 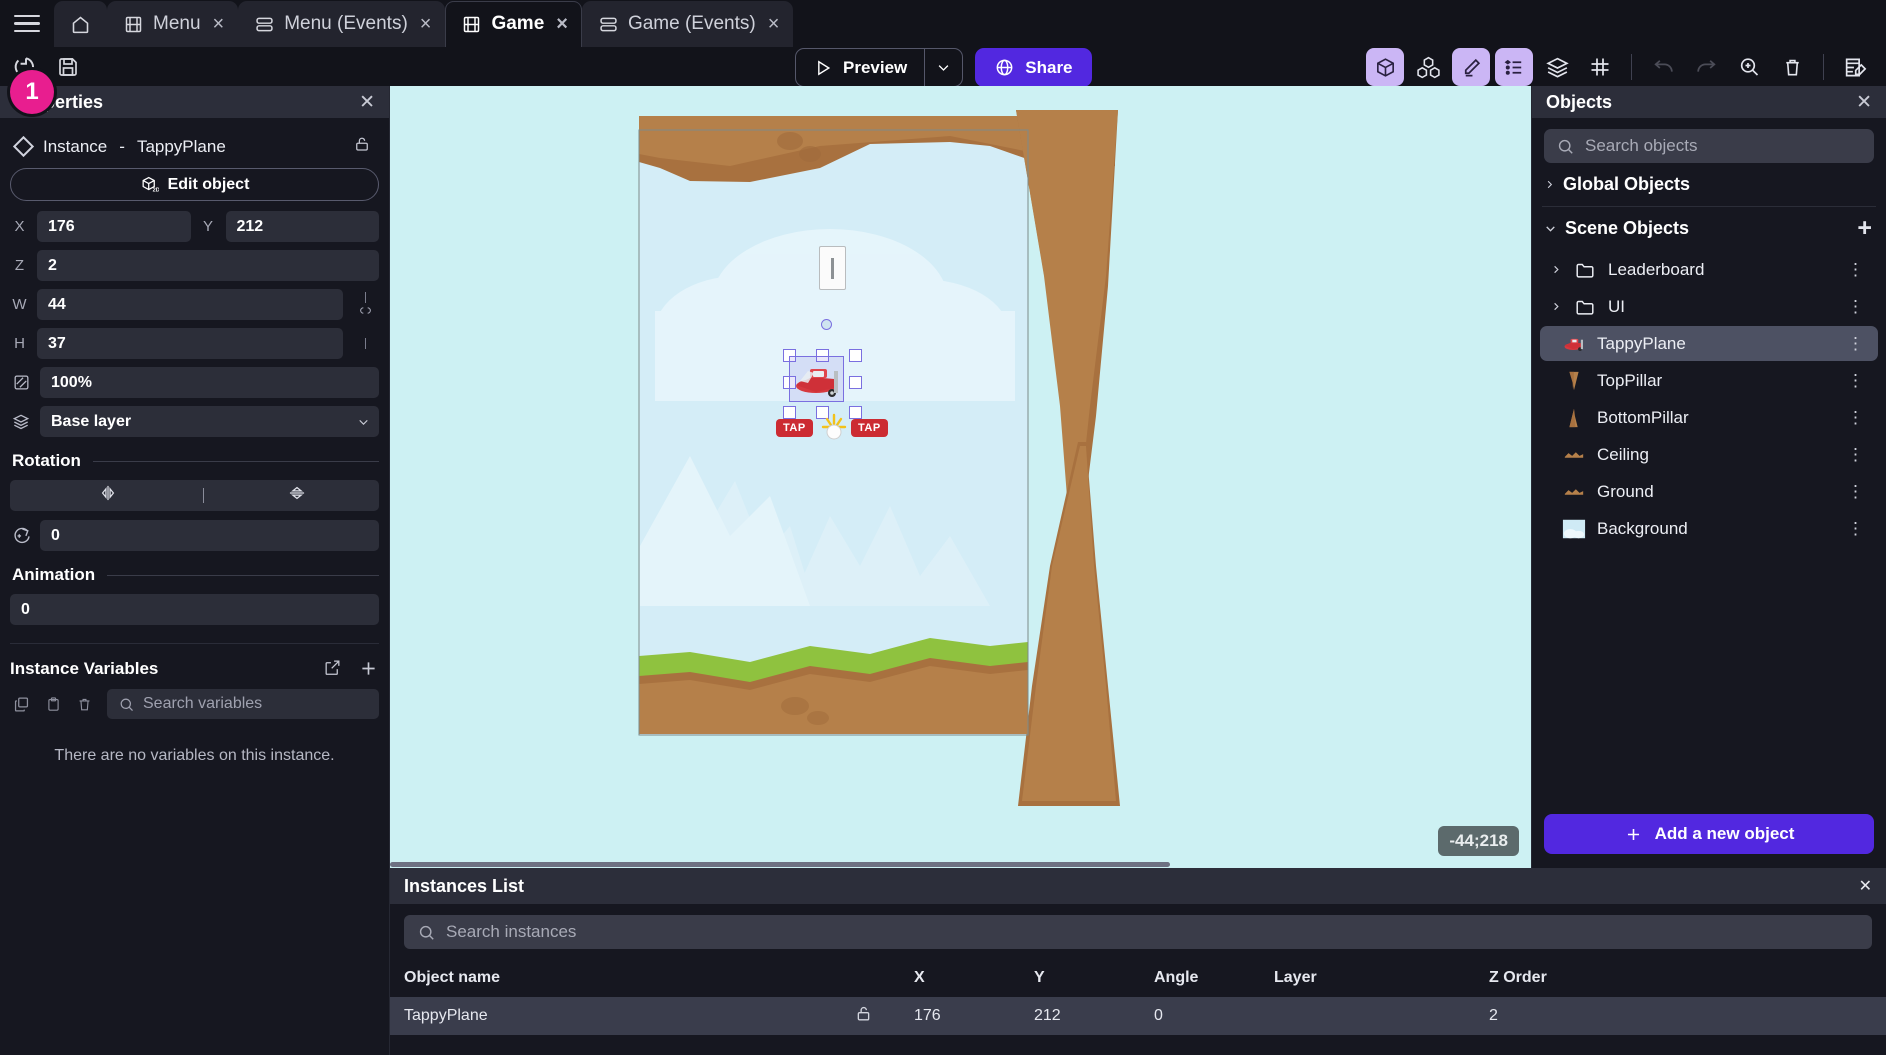 I want to click on grid-button, so click(x=1600, y=67).